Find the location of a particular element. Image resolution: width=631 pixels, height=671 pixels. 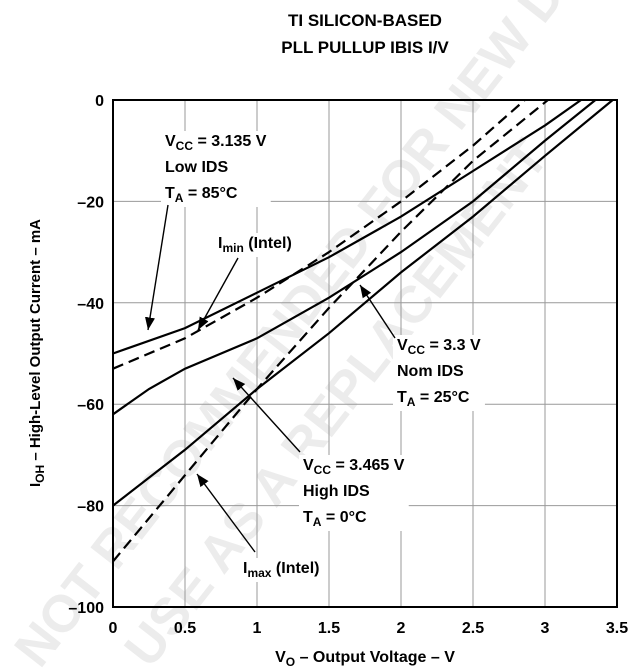

x-tick-label: 1 is located at coordinates (257, 628).